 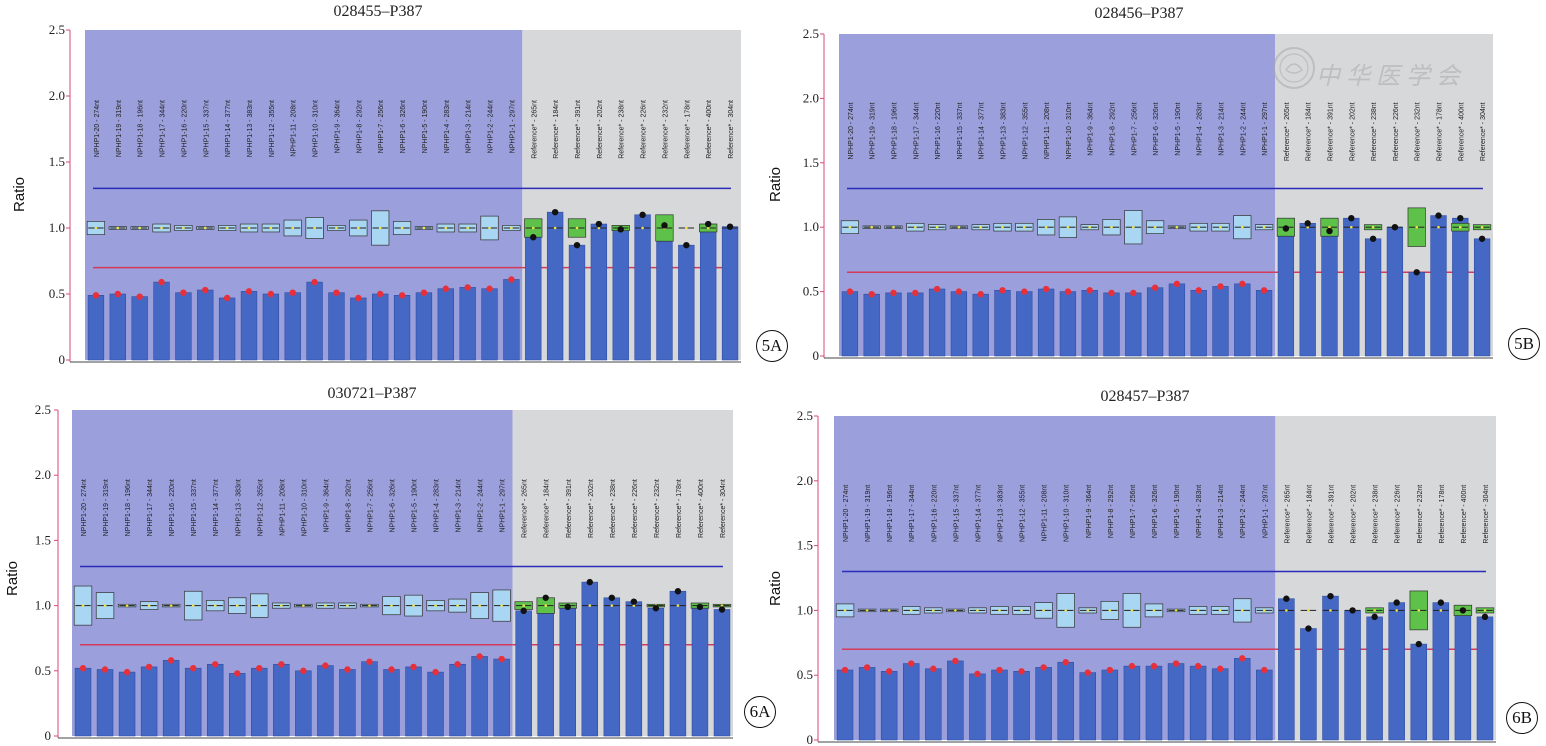 I want to click on probe-label: NPHP1-11 - 208nt, so click(x=1045, y=513).